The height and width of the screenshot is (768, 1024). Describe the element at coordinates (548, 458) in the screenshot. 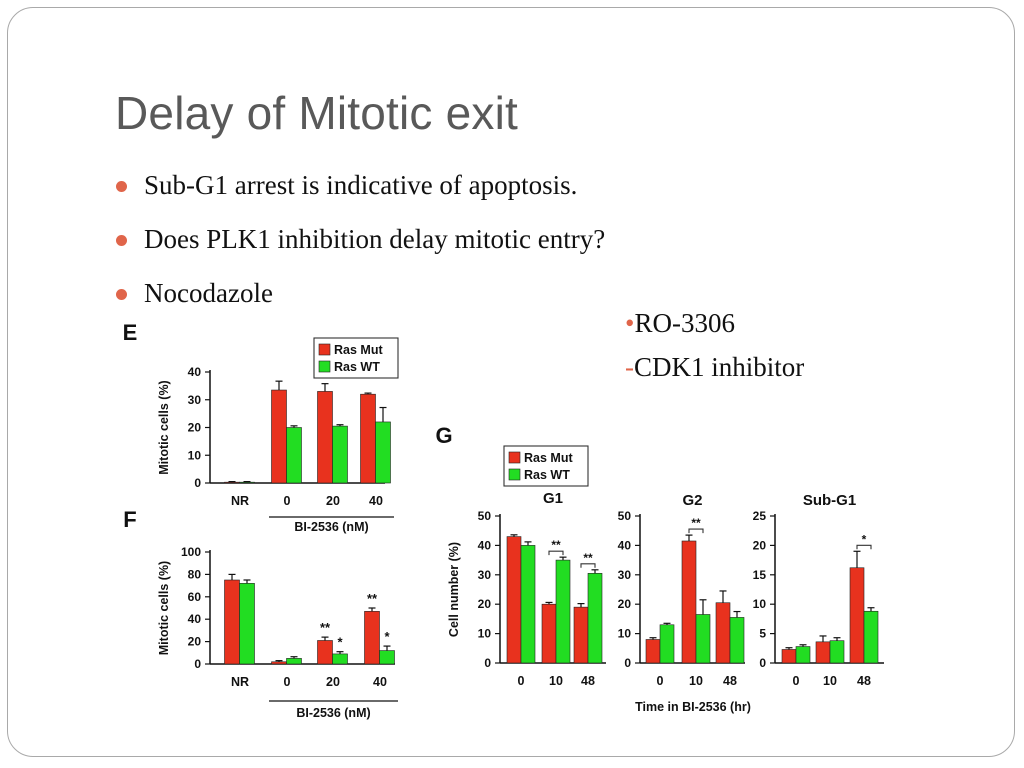

I see `legend-label: Ras Mut` at that location.